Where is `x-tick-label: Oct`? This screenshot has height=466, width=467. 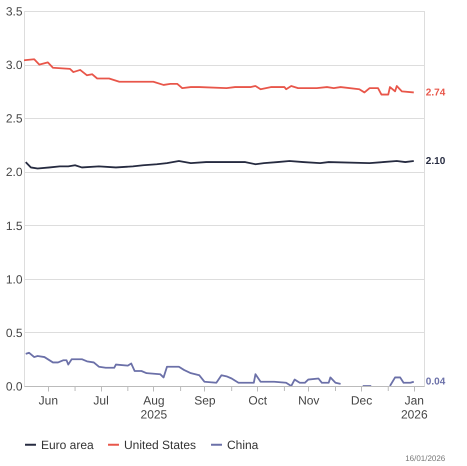 x-tick-label: Oct is located at coordinates (258, 401).